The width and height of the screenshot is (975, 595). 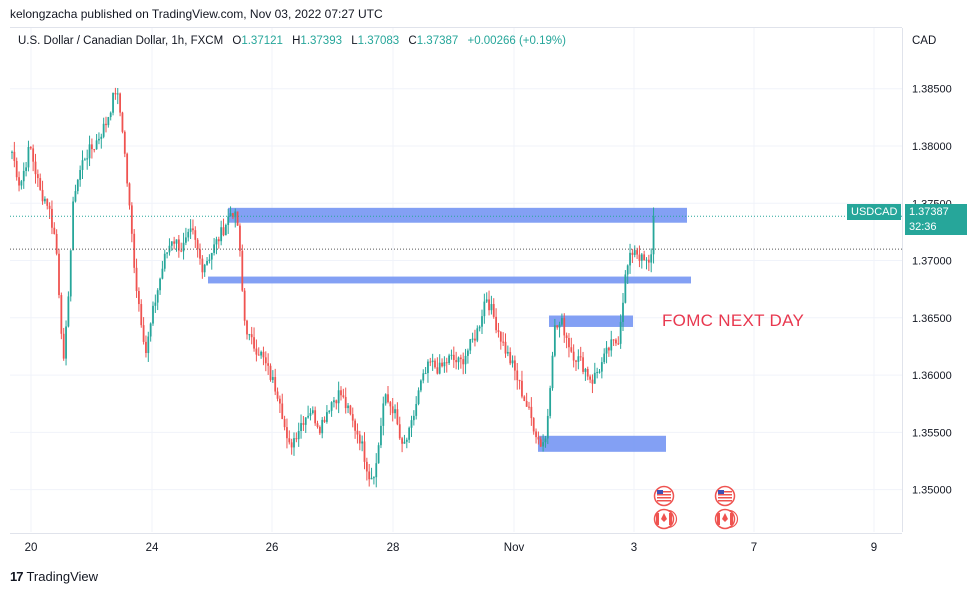 What do you see at coordinates (932, 262) in the screenshot?
I see `price-tick-label: 1.37000` at bounding box center [932, 262].